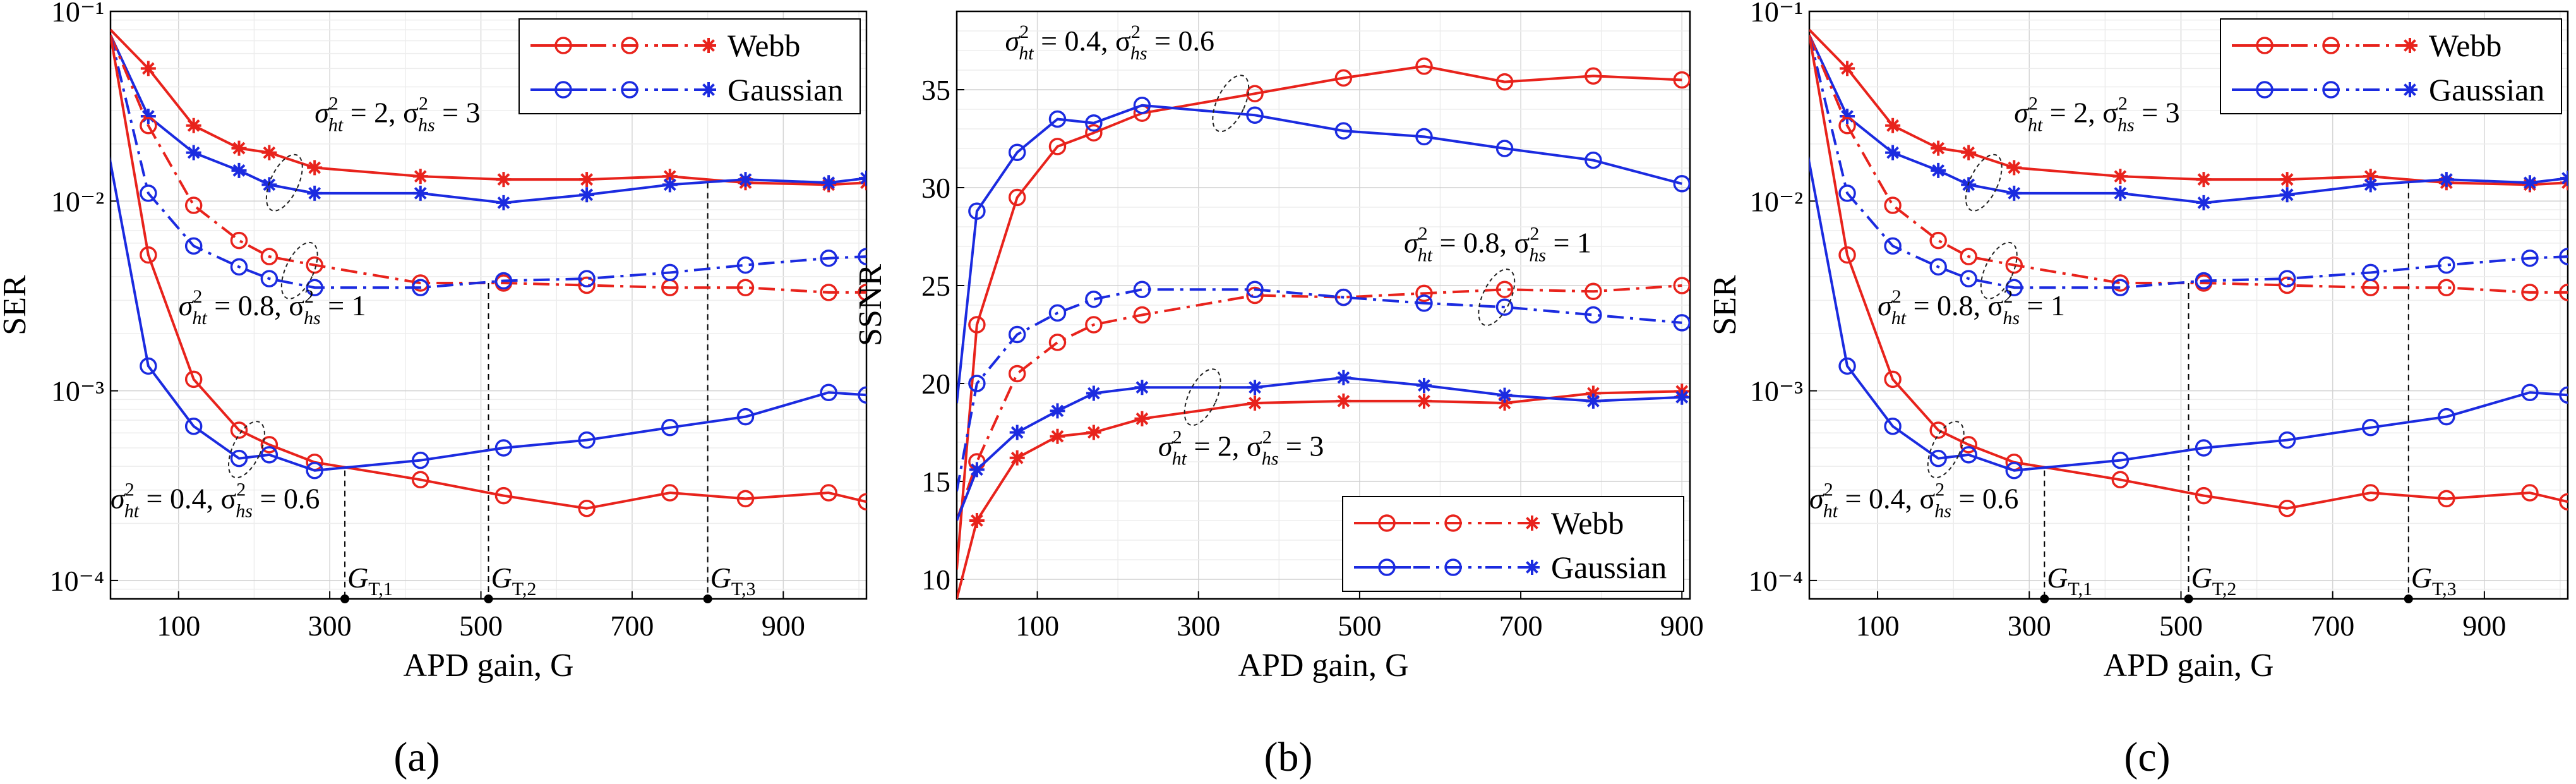 This screenshot has height=784, width=2576. I want to click on y-tick-label: 10⁻², so click(77, 201).